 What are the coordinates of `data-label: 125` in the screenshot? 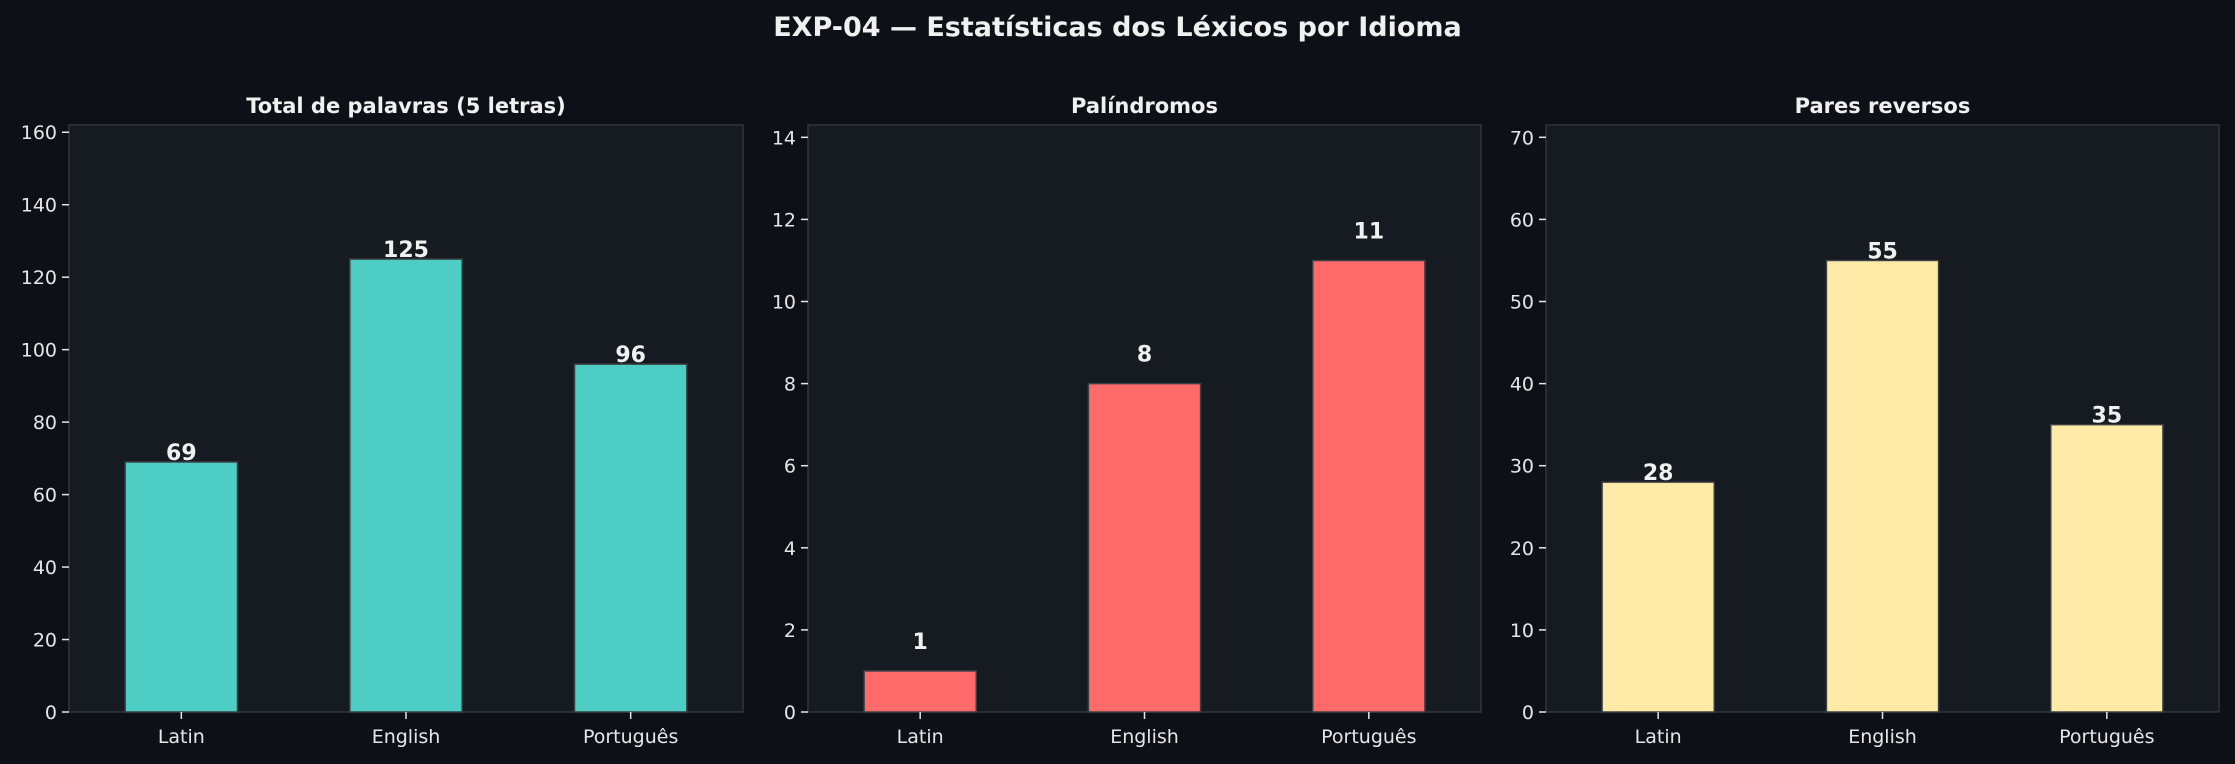 It's located at (406, 250).